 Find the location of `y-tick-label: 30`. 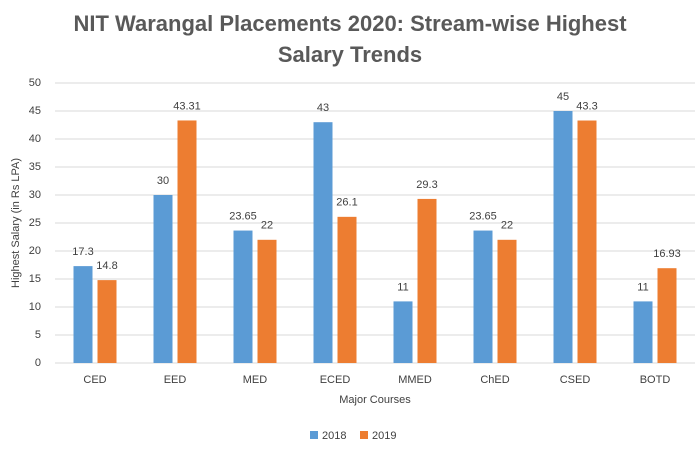

y-tick-label: 30 is located at coordinates (35, 195).